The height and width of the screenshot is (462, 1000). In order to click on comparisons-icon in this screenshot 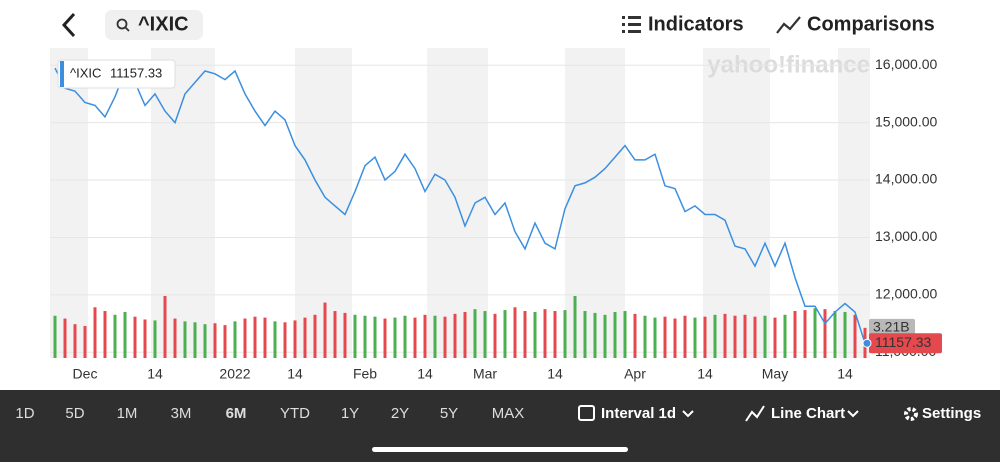, I will do `click(788, 25)`.